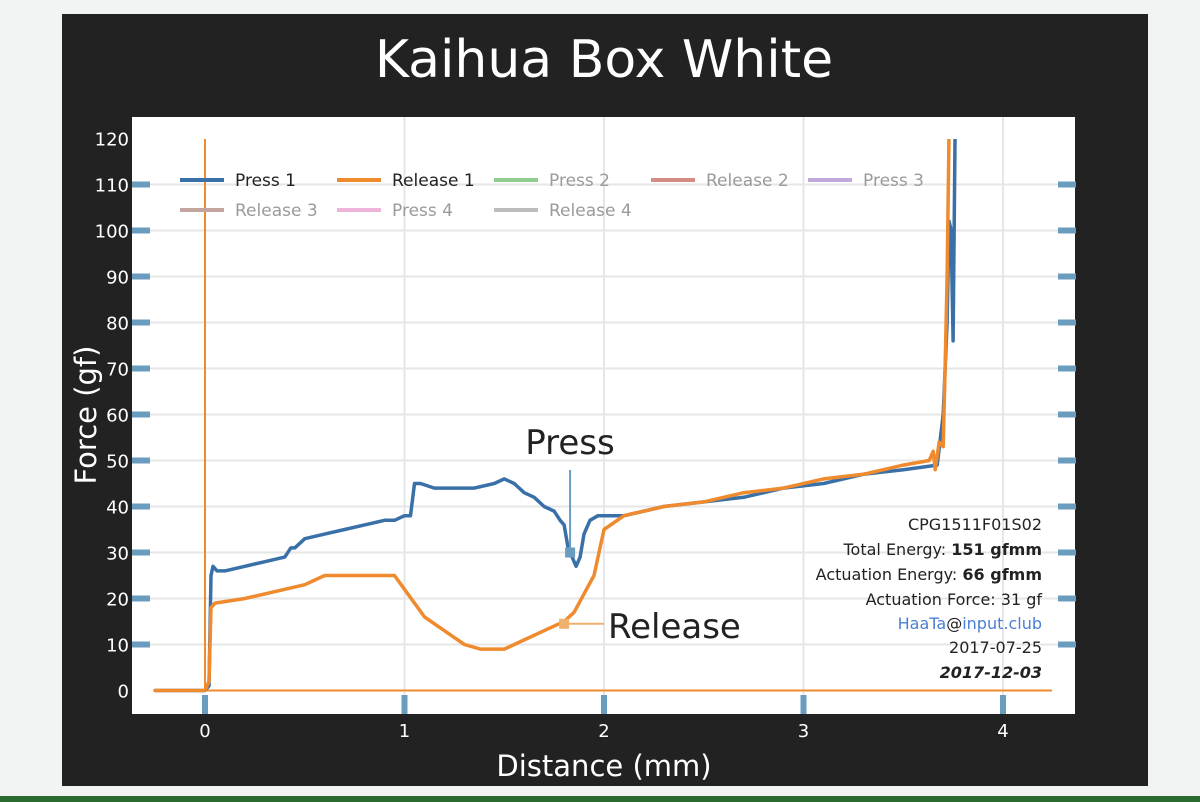 The width and height of the screenshot is (1200, 802). Describe the element at coordinates (86, 415) in the screenshot. I see `y-axis-label: Force (gf)` at that location.